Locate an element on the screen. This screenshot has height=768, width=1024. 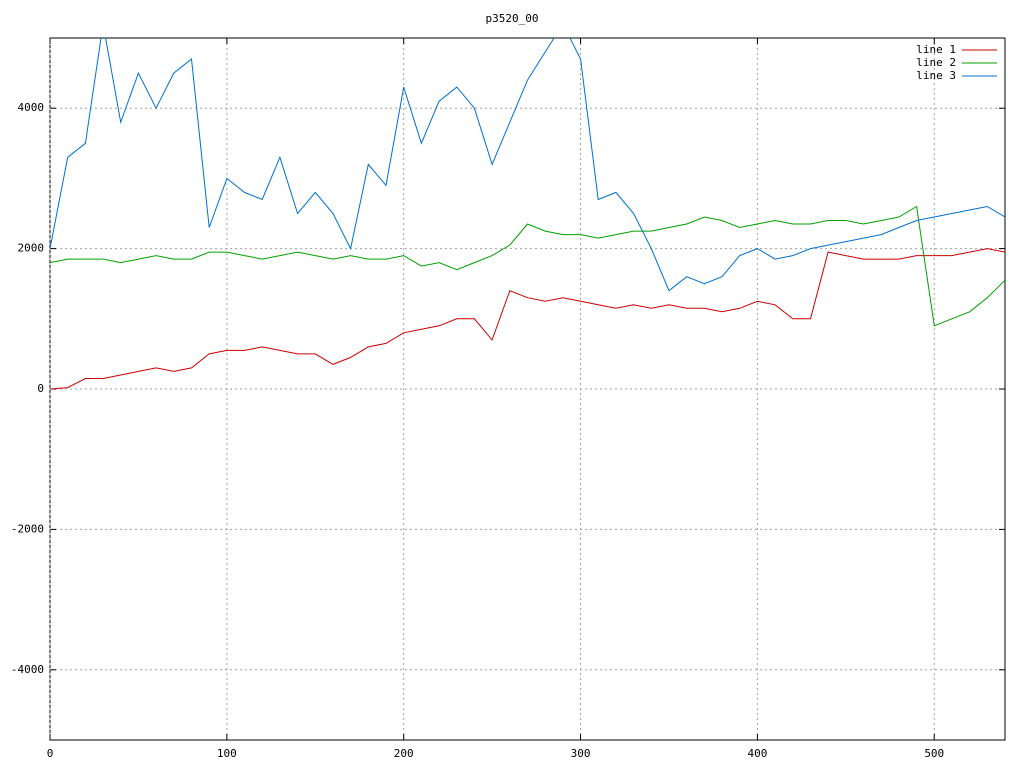
y-tick-label: 0 is located at coordinates (40, 388).